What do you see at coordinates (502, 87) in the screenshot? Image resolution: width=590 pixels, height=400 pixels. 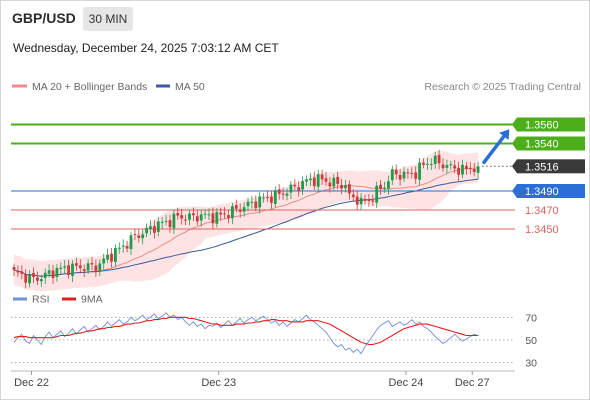 I see `research-credit: Research © 2025 Trading Central` at bounding box center [502, 87].